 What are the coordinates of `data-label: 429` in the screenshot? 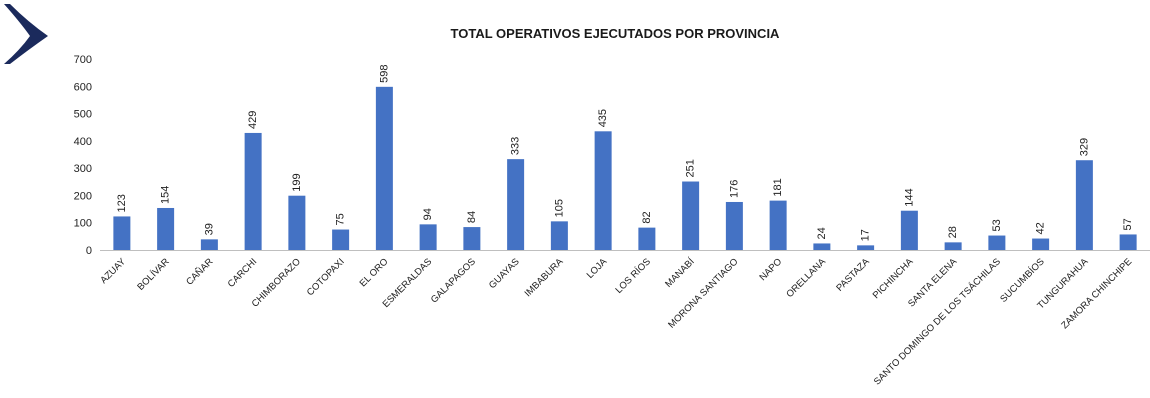 It's located at (253, 120).